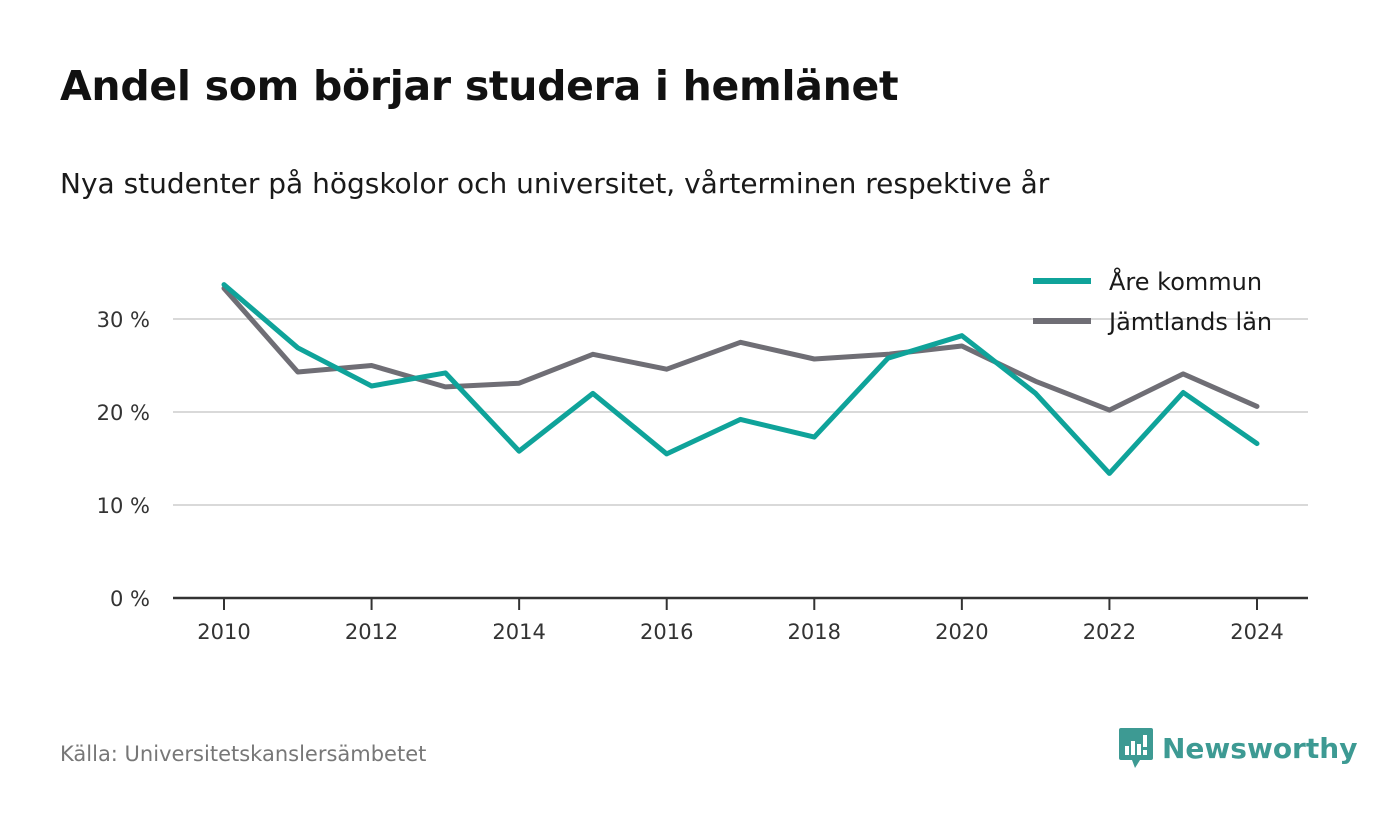 Image resolution: width=1400 pixels, height=831 pixels. I want to click on x-tick-label: 2022, so click(1109, 632).